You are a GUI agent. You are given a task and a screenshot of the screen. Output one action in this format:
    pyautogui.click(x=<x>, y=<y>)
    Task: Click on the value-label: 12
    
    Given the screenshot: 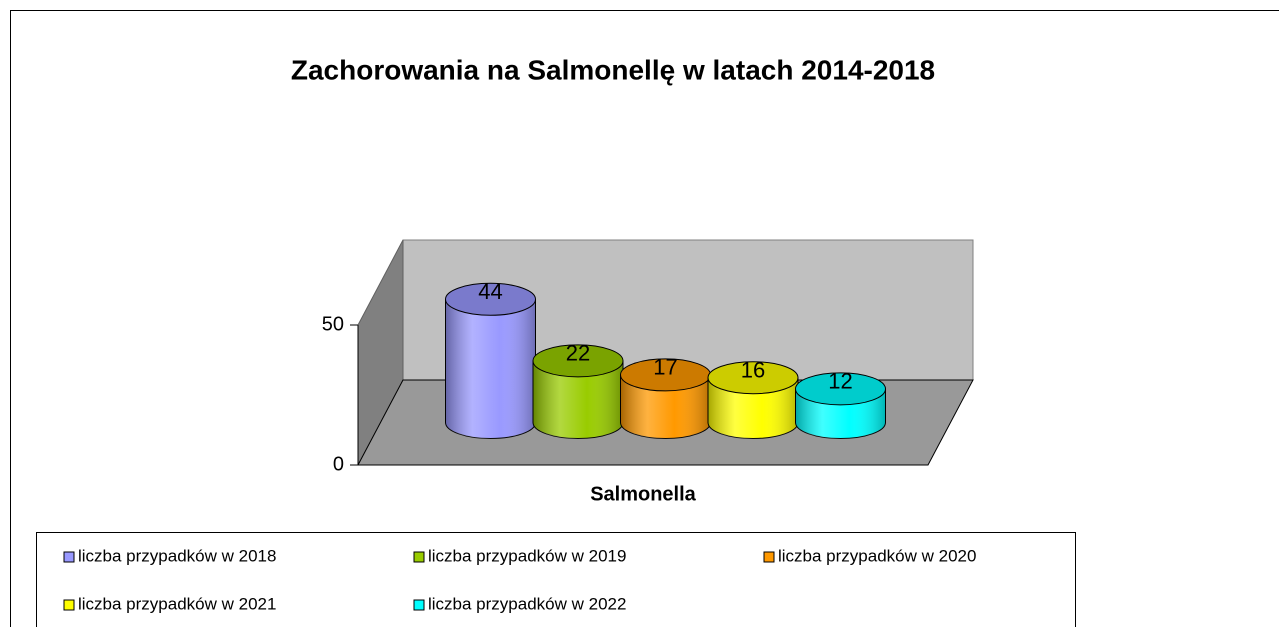 What is the action you would take?
    pyautogui.click(x=840, y=381)
    